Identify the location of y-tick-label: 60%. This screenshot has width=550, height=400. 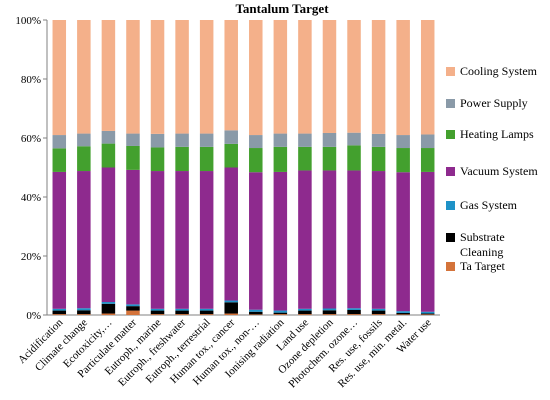
(31, 139).